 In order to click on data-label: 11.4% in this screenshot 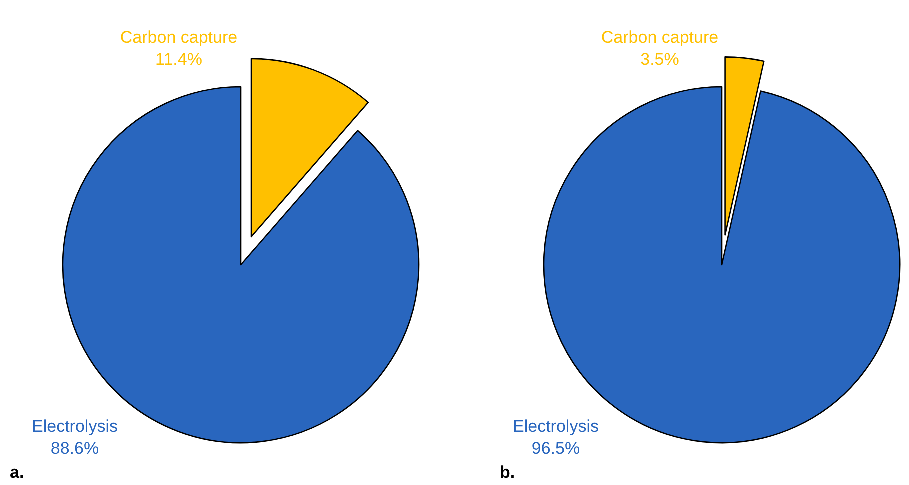, I will do `click(179, 59)`.